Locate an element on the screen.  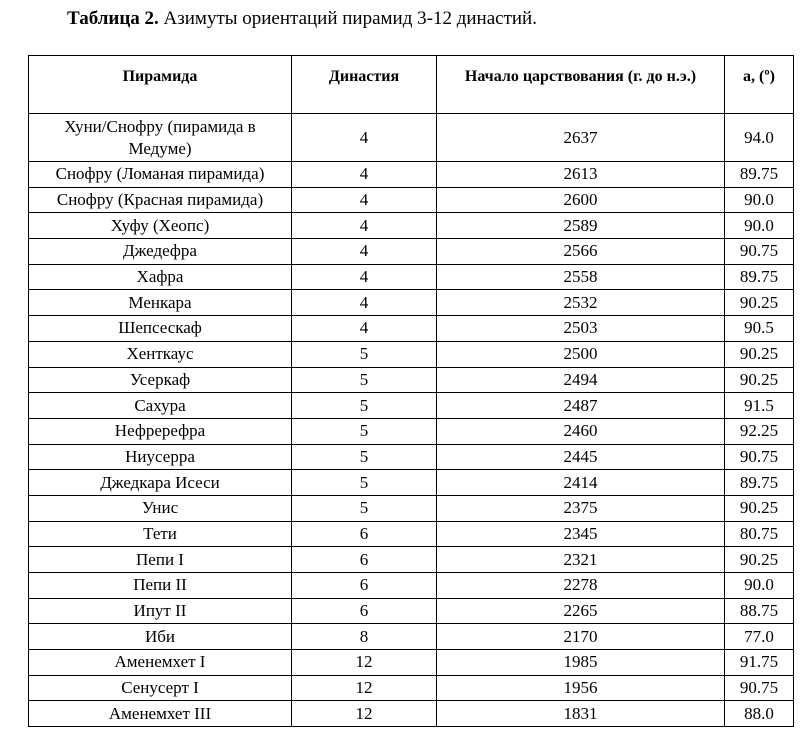
table-row: Тети 6 2345 80.75 is located at coordinates (411, 534).